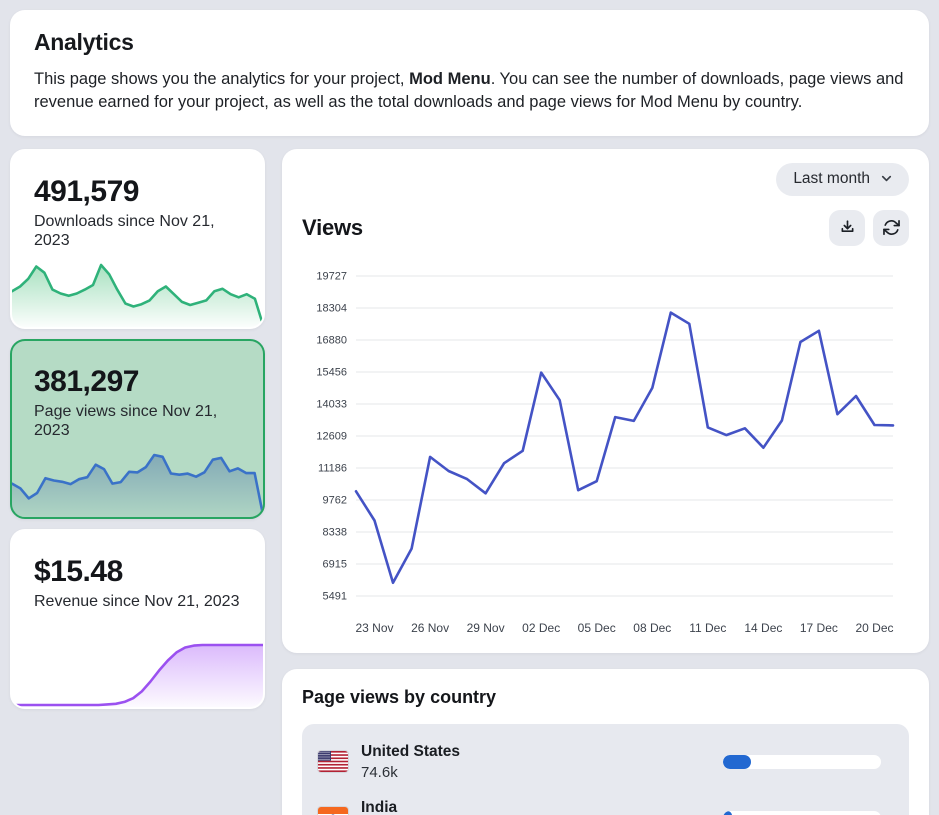 This screenshot has height=815, width=939. I want to click on svg-text: 26 Nov, so click(430, 628).